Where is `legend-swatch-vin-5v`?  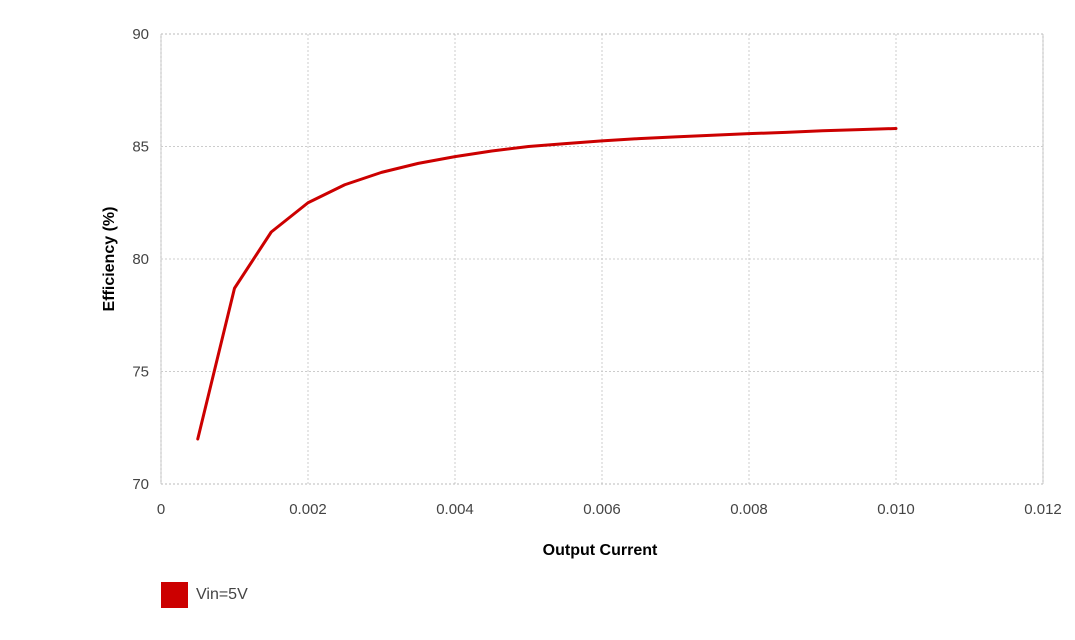 legend-swatch-vin-5v is located at coordinates (174, 595).